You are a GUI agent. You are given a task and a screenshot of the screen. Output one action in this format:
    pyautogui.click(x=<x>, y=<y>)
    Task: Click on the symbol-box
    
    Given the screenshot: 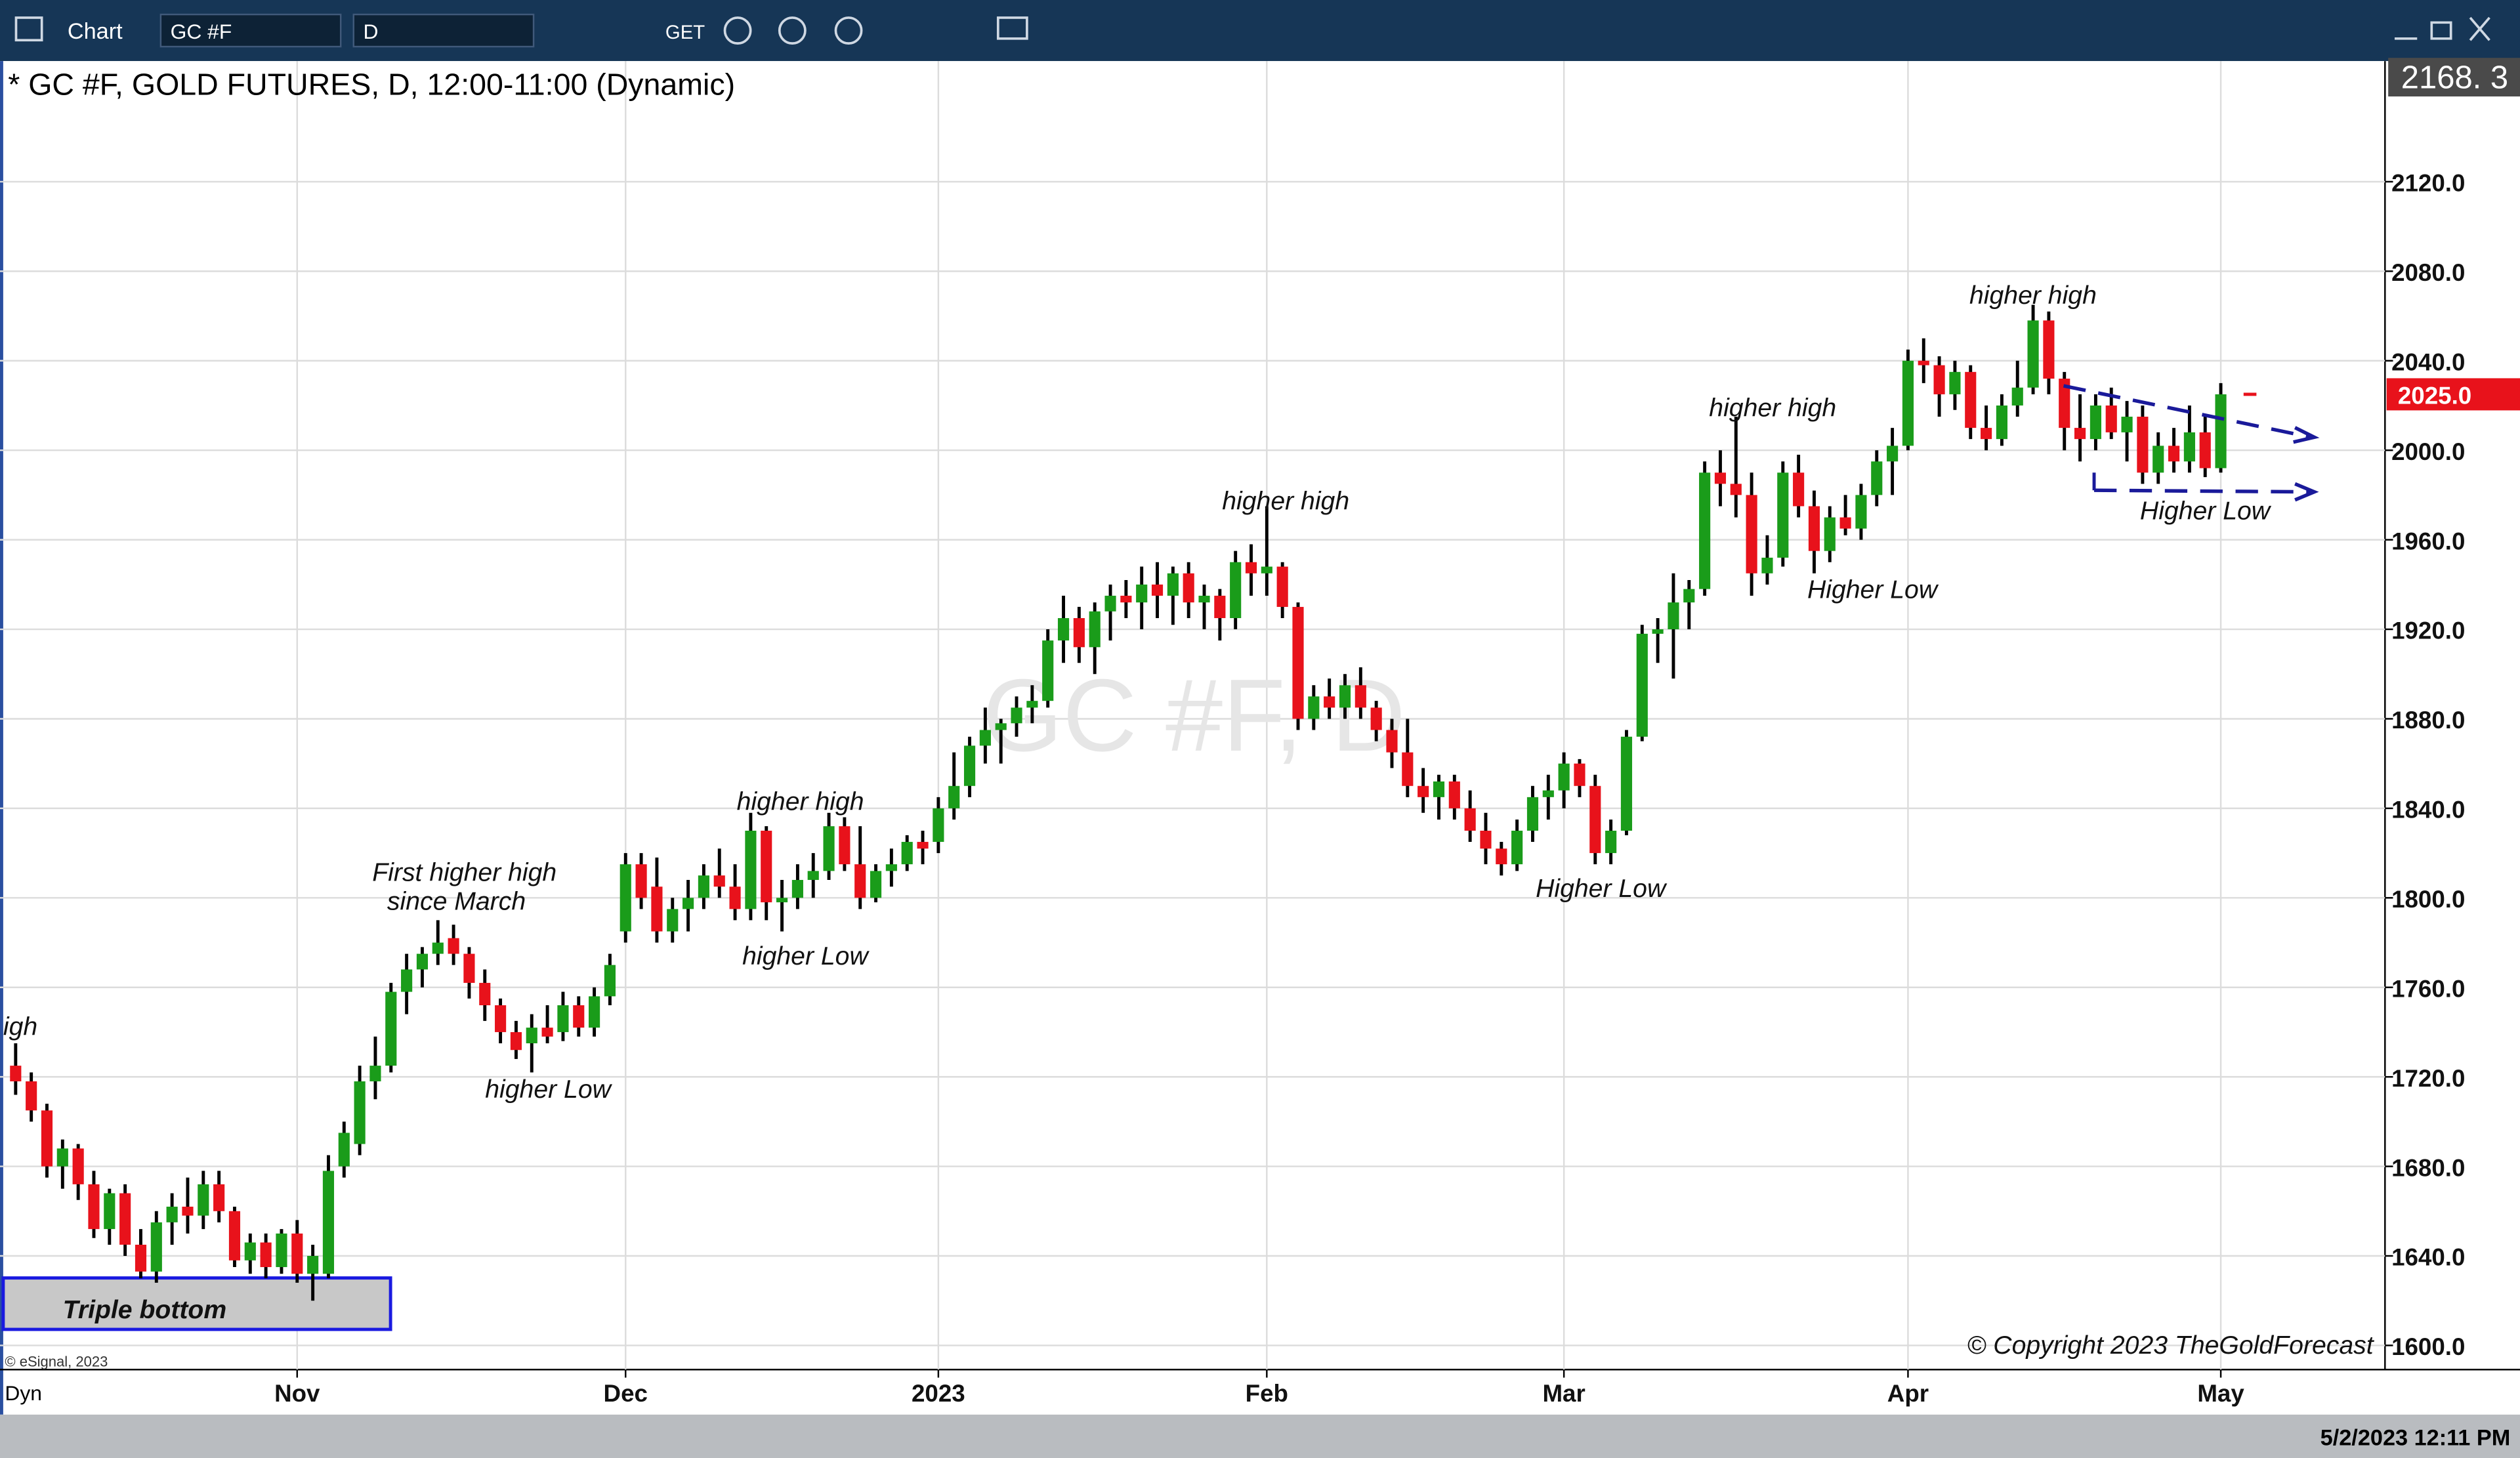 What is the action you would take?
    pyautogui.click(x=250, y=30)
    